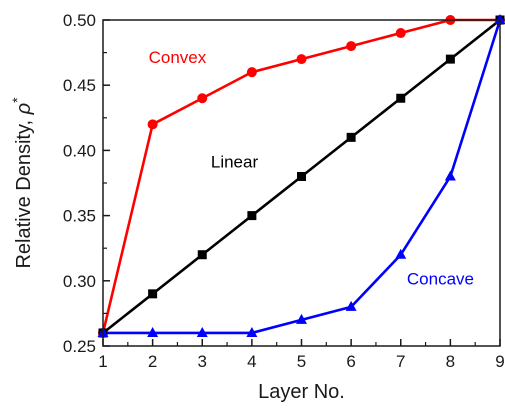 Image resolution: width=505 pixels, height=413 pixels. Describe the element at coordinates (152, 361) in the screenshot. I see `x-tick-label: 2` at that location.